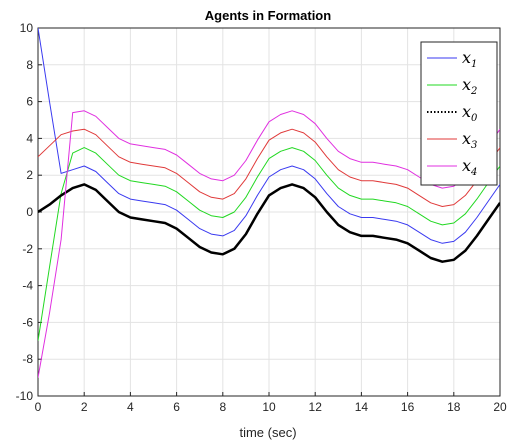 The height and width of the screenshot is (443, 511). Describe the element at coordinates (316, 407) in the screenshot. I see `x-tick-label: 12` at that location.